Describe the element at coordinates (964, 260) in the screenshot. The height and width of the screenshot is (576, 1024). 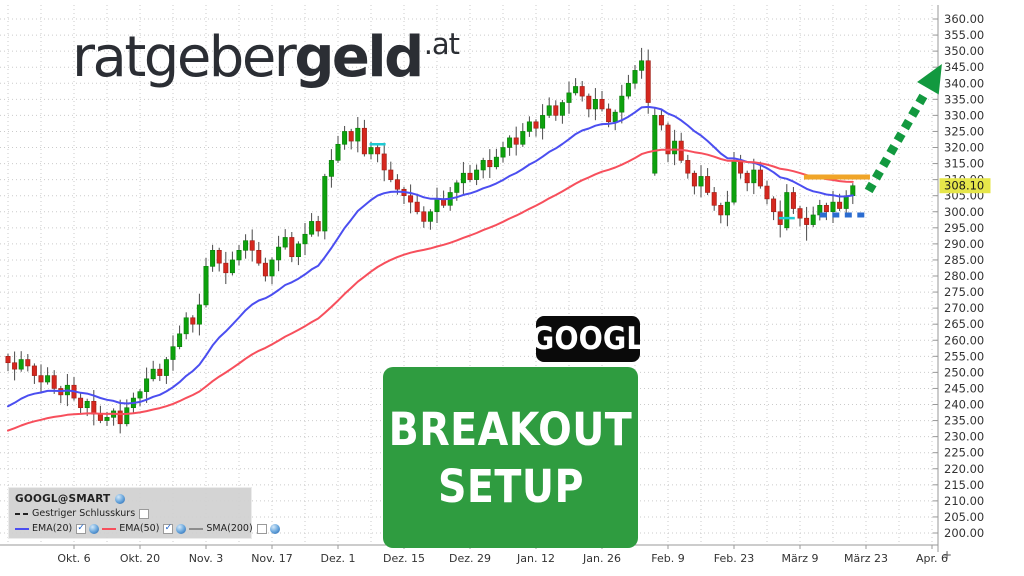
I see `y-axis-label: 285.00` at that location.